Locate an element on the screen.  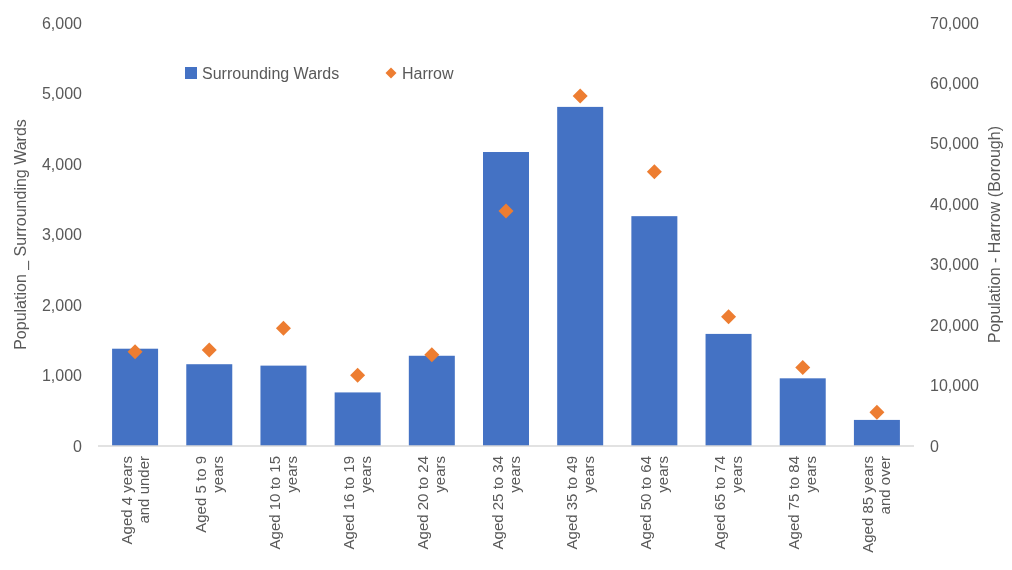
y-axis-title: Population _ Surrounding Wards is located at coordinates (21, 234).